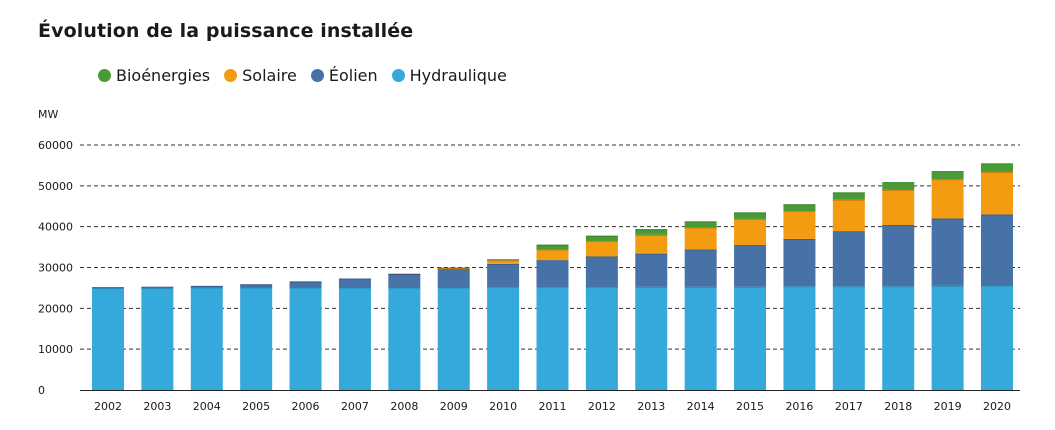 The width and height of the screenshot is (1055, 430). I want to click on x-tick-label: 2013, so click(651, 406).